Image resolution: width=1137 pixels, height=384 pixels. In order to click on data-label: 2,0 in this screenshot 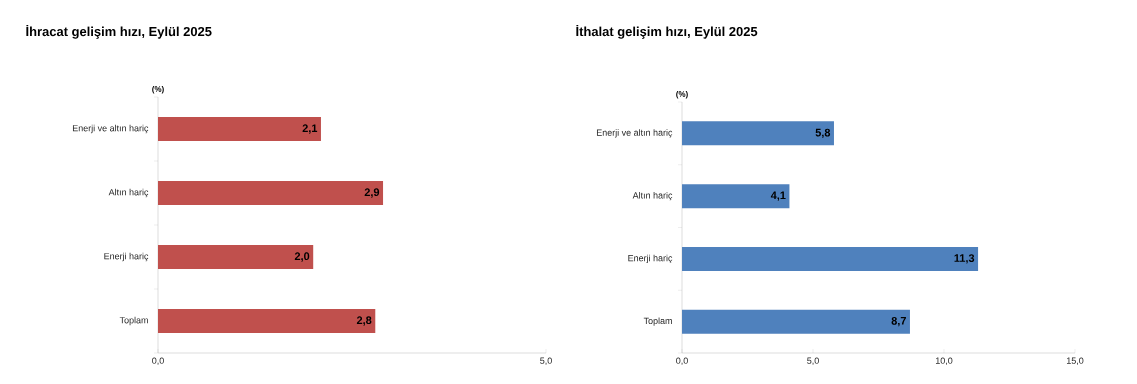, I will do `click(302, 257)`.